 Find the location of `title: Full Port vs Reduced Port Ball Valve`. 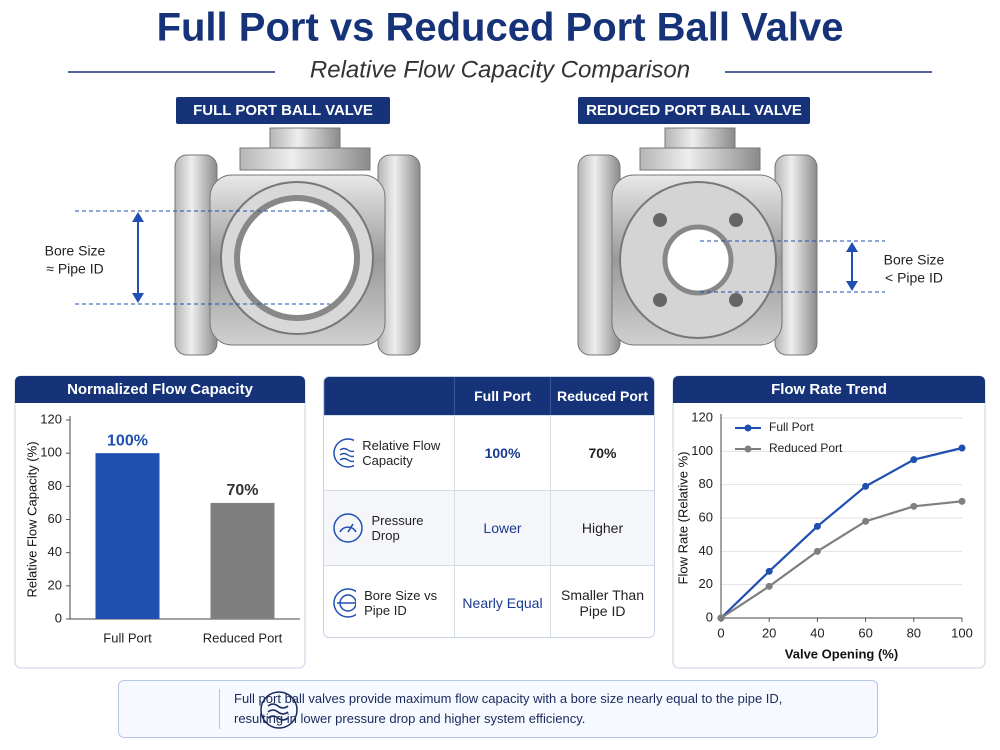

title: Full Port vs Reduced Port Ball Valve is located at coordinates (500, 28).